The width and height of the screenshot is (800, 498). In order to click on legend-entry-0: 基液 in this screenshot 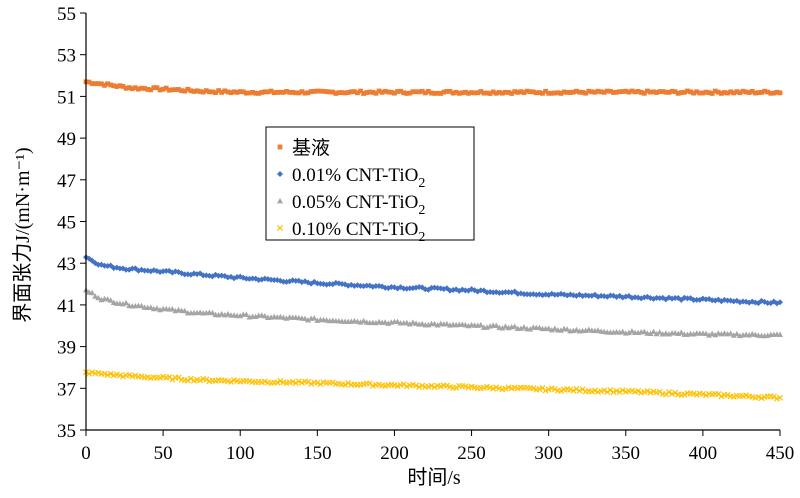, I will do `click(311, 148)`.